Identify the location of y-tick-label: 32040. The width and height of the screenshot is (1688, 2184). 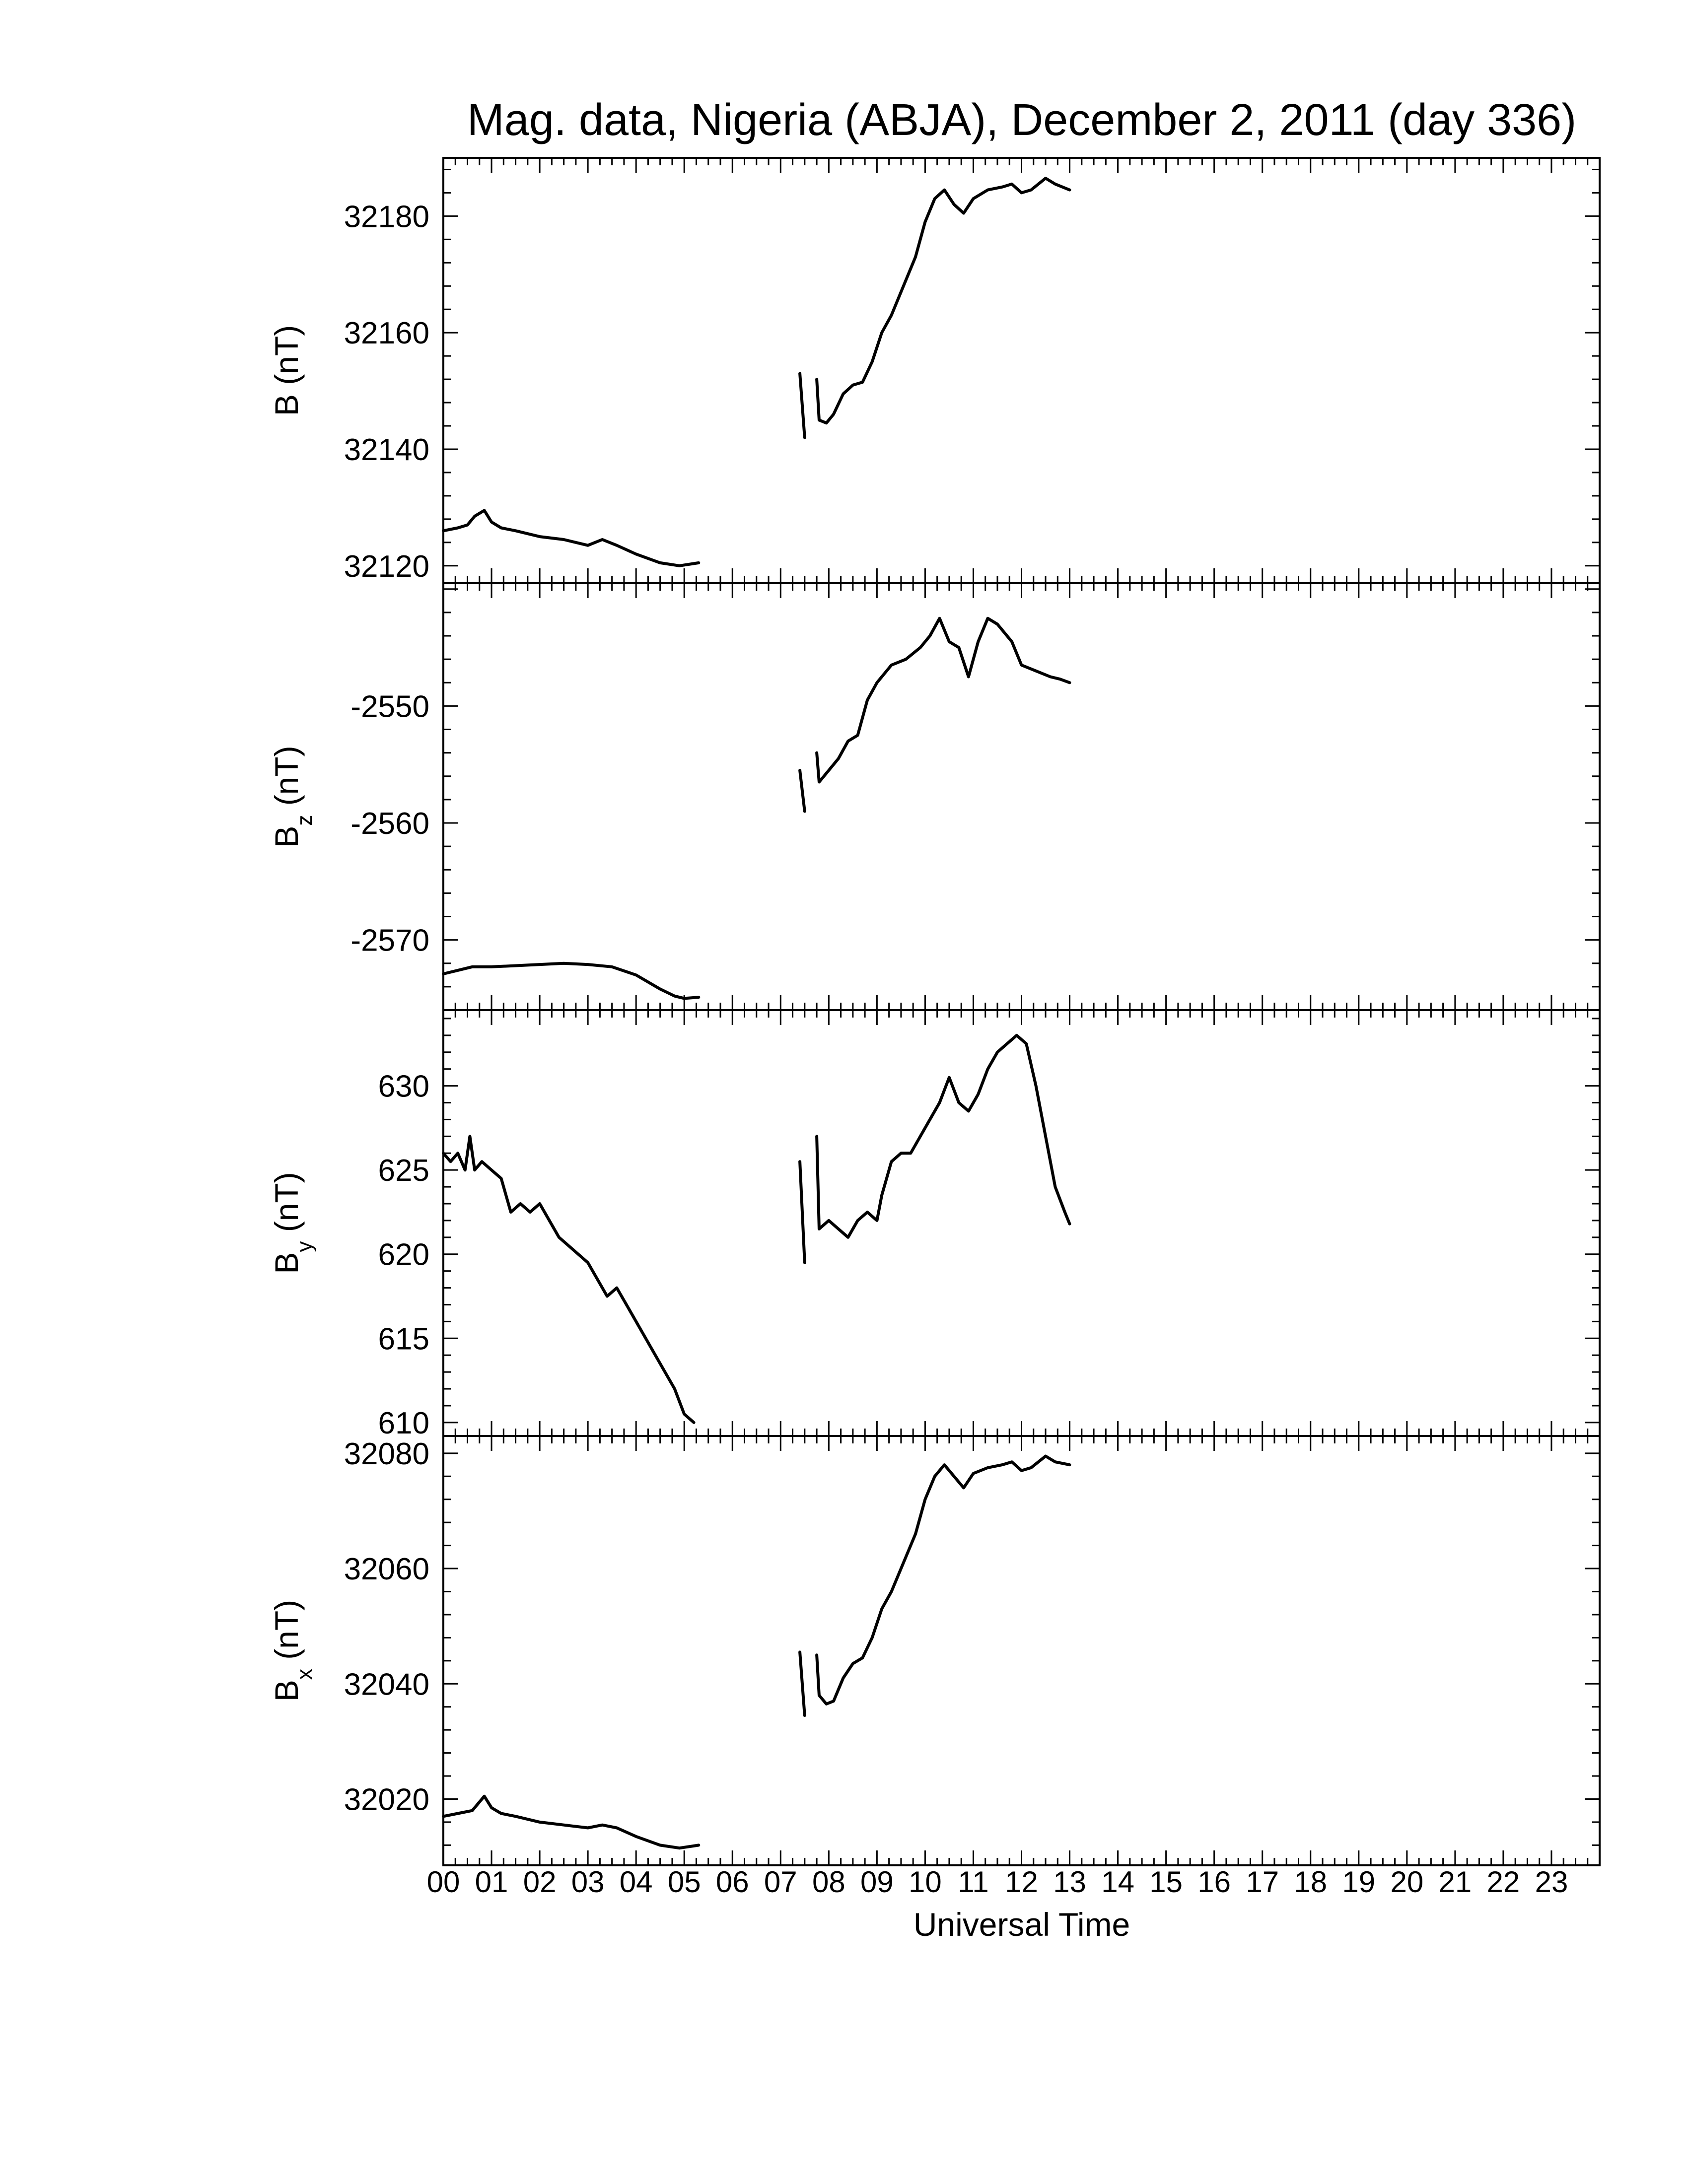
(386, 1684).